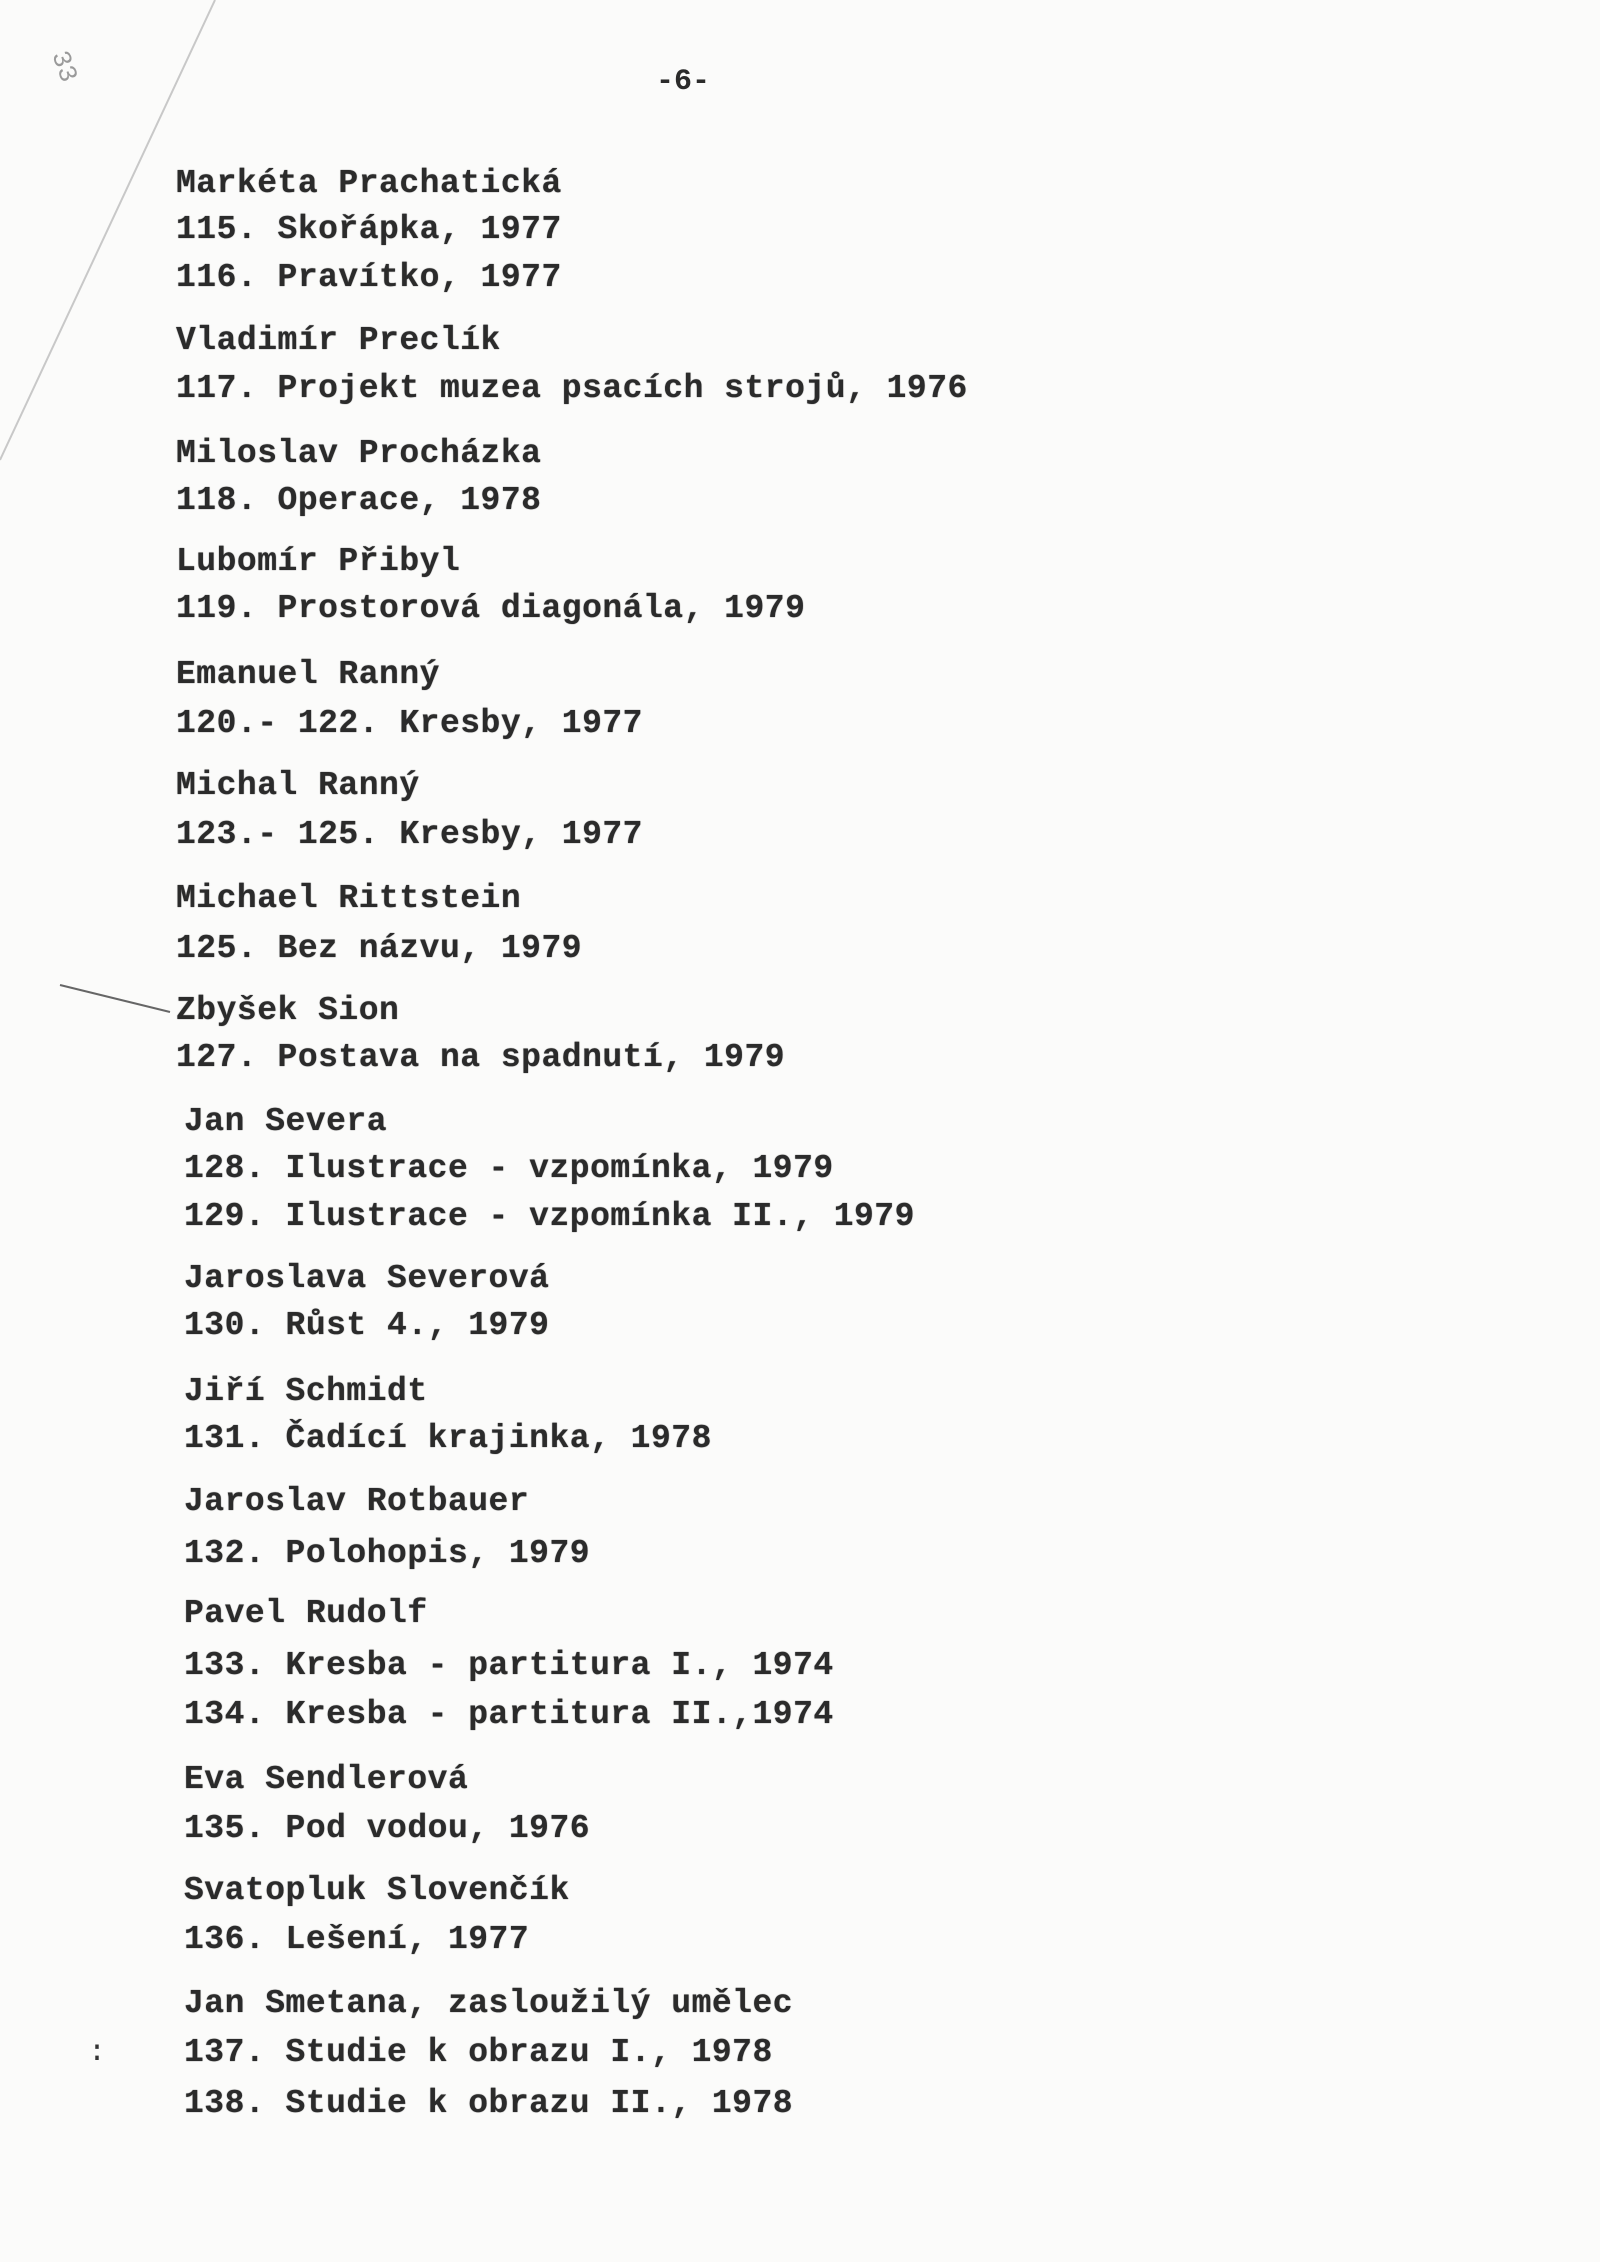 Image resolution: width=1600 pixels, height=2262 pixels. What do you see at coordinates (359, 453) in the screenshot?
I see `artist-name: Miloslav Procházka` at bounding box center [359, 453].